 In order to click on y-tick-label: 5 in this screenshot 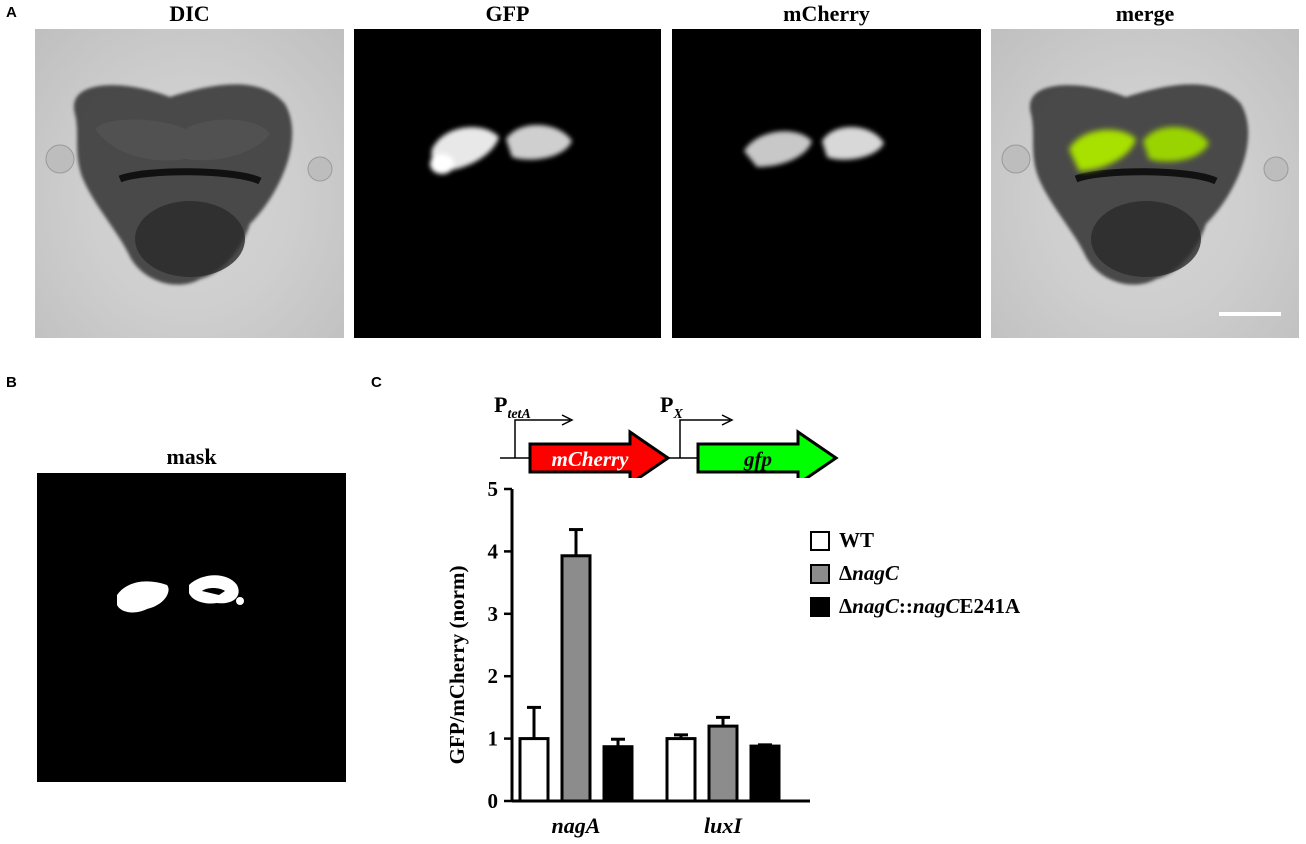, I will do `click(493, 489)`.